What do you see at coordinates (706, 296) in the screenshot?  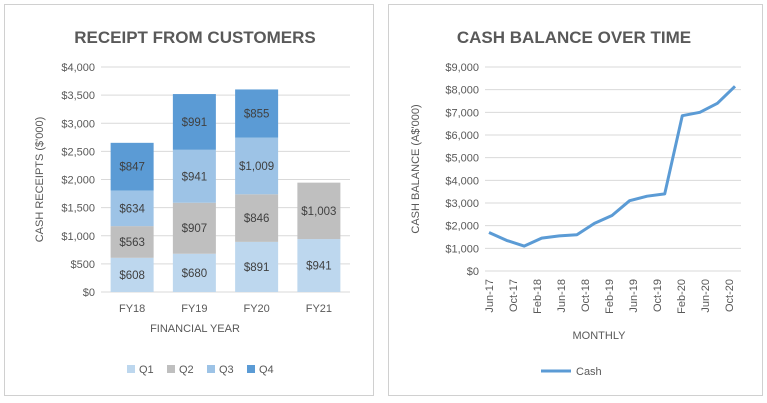 I see `x-tick-label: Jun-20` at bounding box center [706, 296].